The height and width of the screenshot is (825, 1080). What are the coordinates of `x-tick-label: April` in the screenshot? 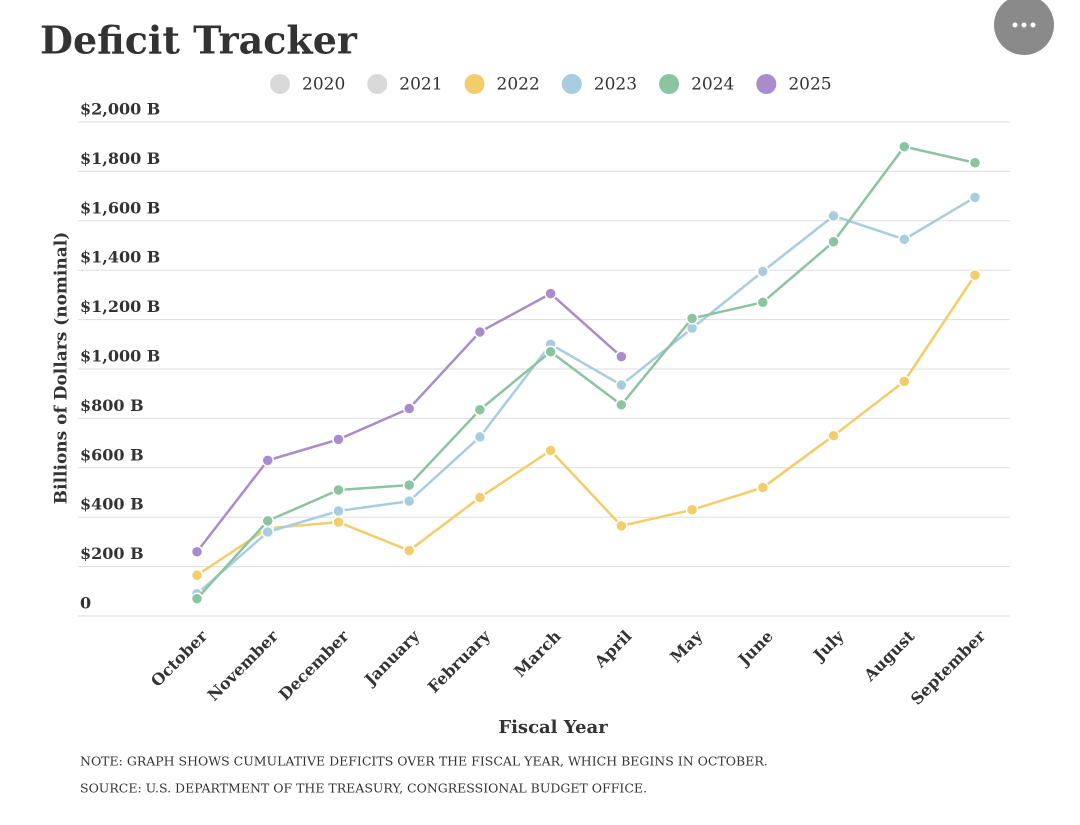 It's located at (612, 649).